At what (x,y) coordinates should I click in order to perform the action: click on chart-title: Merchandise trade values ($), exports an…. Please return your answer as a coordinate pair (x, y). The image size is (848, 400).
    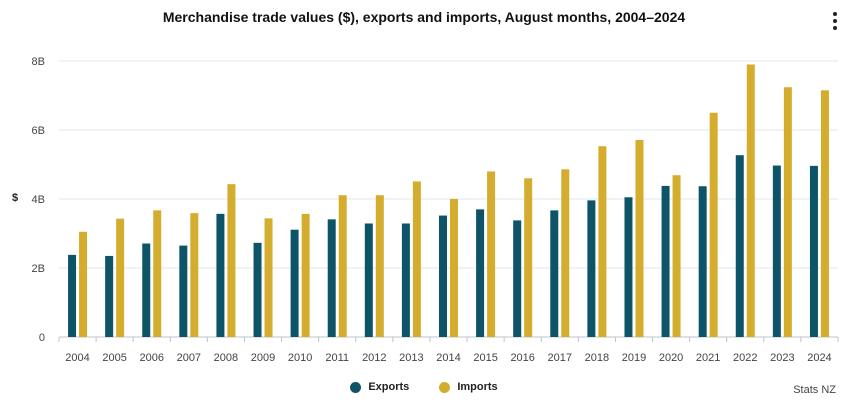
    Looking at the image, I should click on (424, 17).